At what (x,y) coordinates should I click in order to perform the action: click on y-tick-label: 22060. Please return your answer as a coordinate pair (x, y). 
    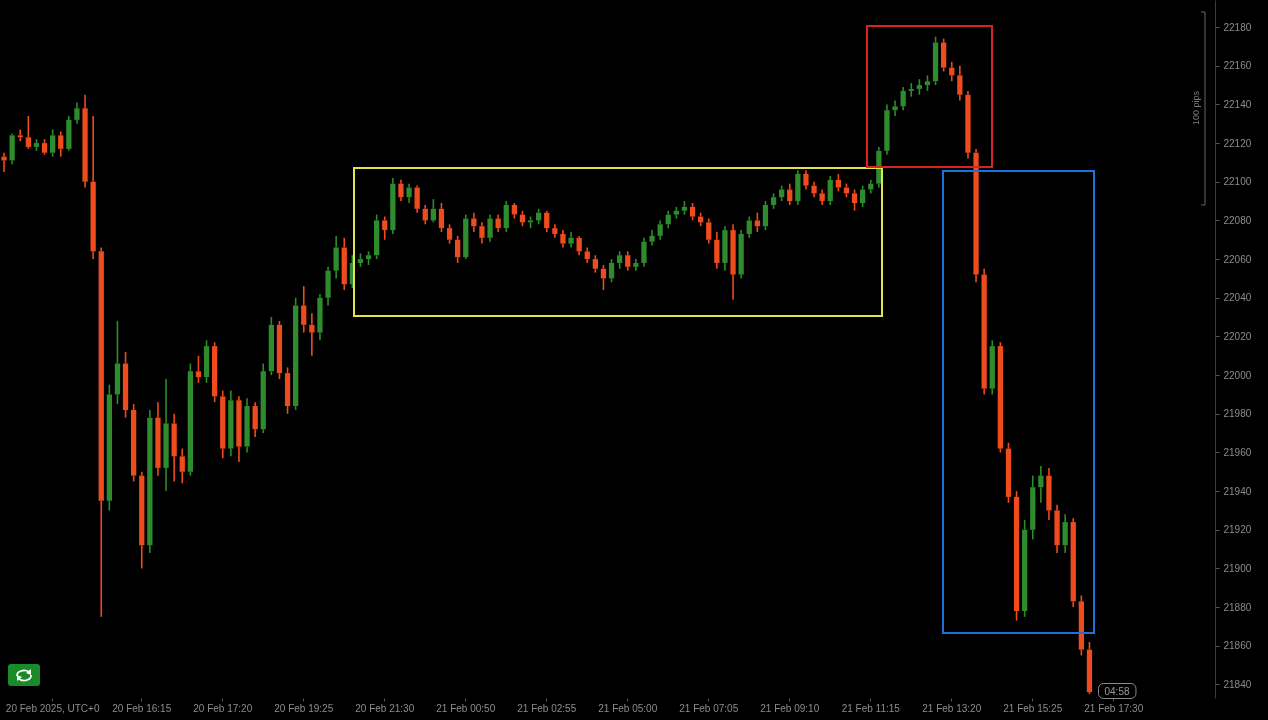
    Looking at the image, I should click on (1237, 259).